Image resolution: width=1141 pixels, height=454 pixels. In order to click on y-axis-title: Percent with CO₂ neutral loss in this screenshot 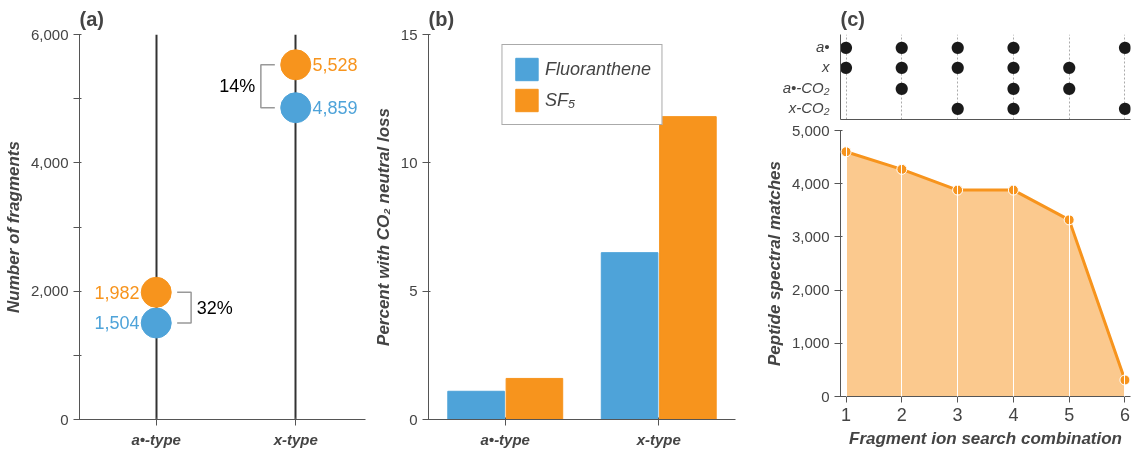, I will do `click(383, 227)`.